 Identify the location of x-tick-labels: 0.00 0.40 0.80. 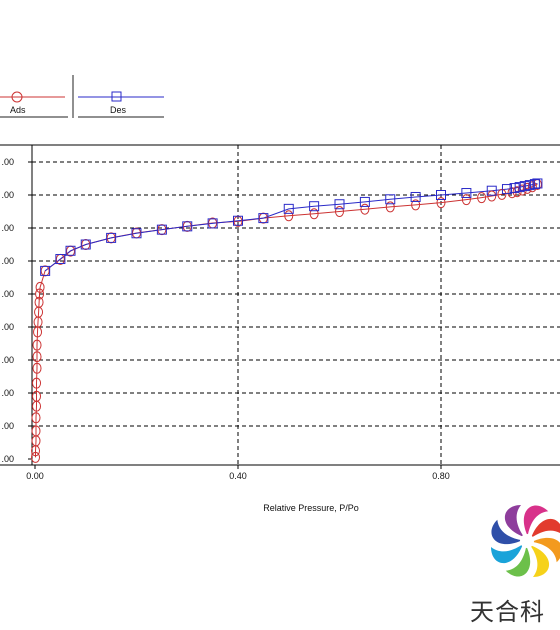
(238, 473).